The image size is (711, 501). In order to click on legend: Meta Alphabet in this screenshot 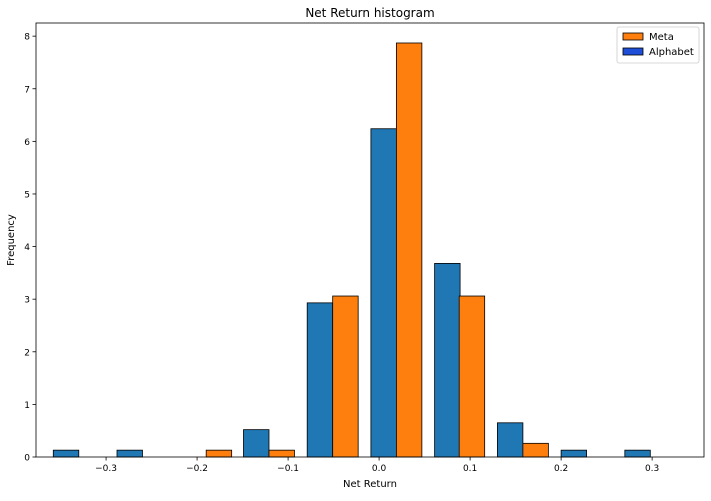, I will do `click(658, 45)`.